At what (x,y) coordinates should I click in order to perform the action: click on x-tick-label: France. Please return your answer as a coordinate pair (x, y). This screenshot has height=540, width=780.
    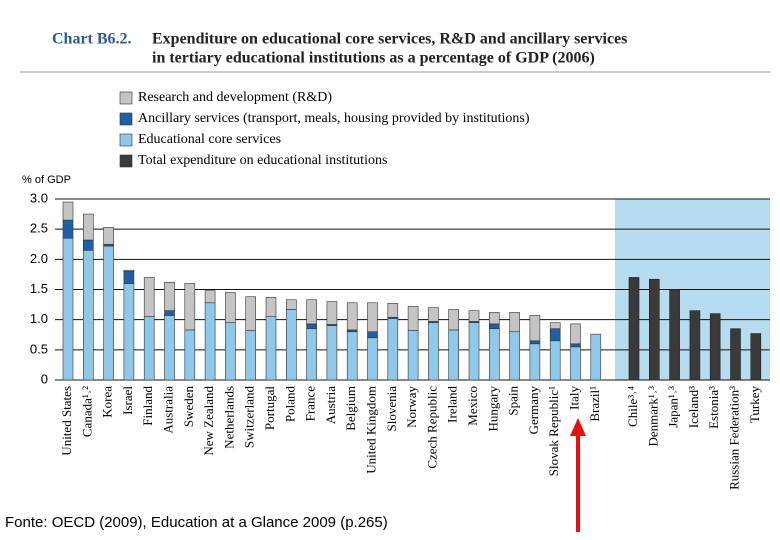
    Looking at the image, I should click on (310, 404).